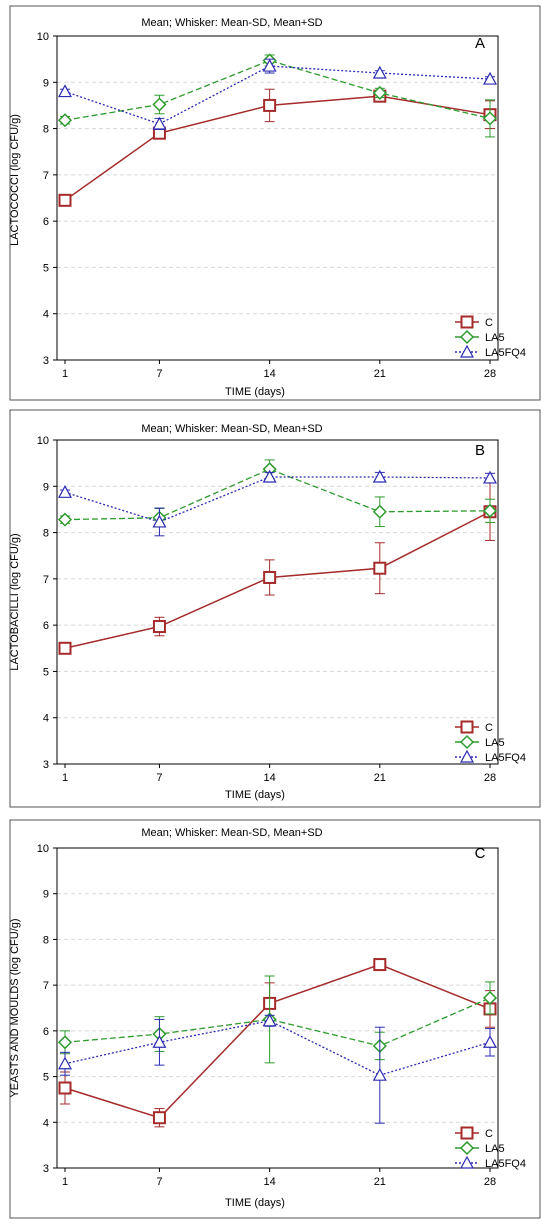 The width and height of the screenshot is (550, 1224). Describe the element at coordinates (277, 568) in the screenshot. I see `series-c` at that location.